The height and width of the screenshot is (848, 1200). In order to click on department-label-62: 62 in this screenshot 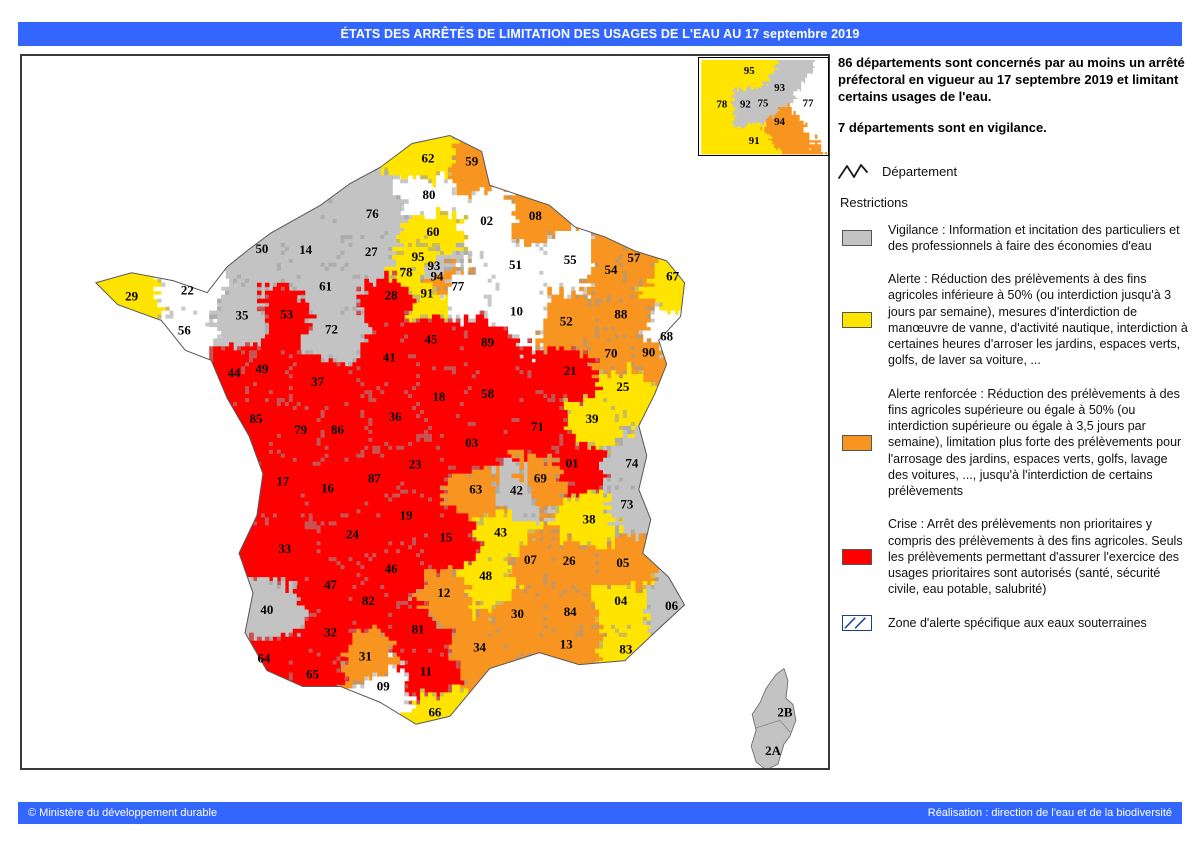, I will do `click(428, 157)`.